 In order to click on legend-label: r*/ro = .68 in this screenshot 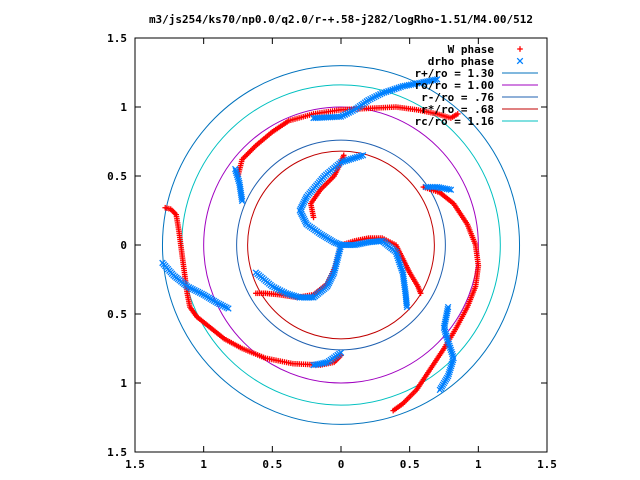, I will do `click(457, 109)`.